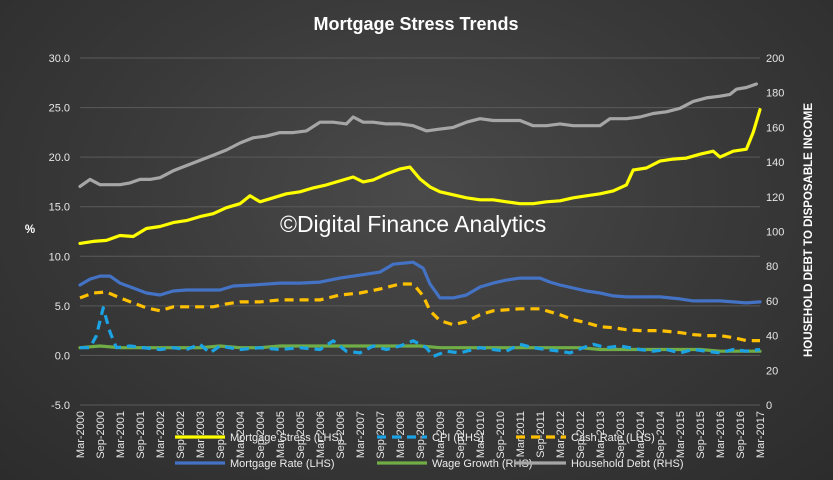 This screenshot has width=833, height=480. Describe the element at coordinates (772, 302) in the screenshot. I see `right-tick-label: 60` at that location.